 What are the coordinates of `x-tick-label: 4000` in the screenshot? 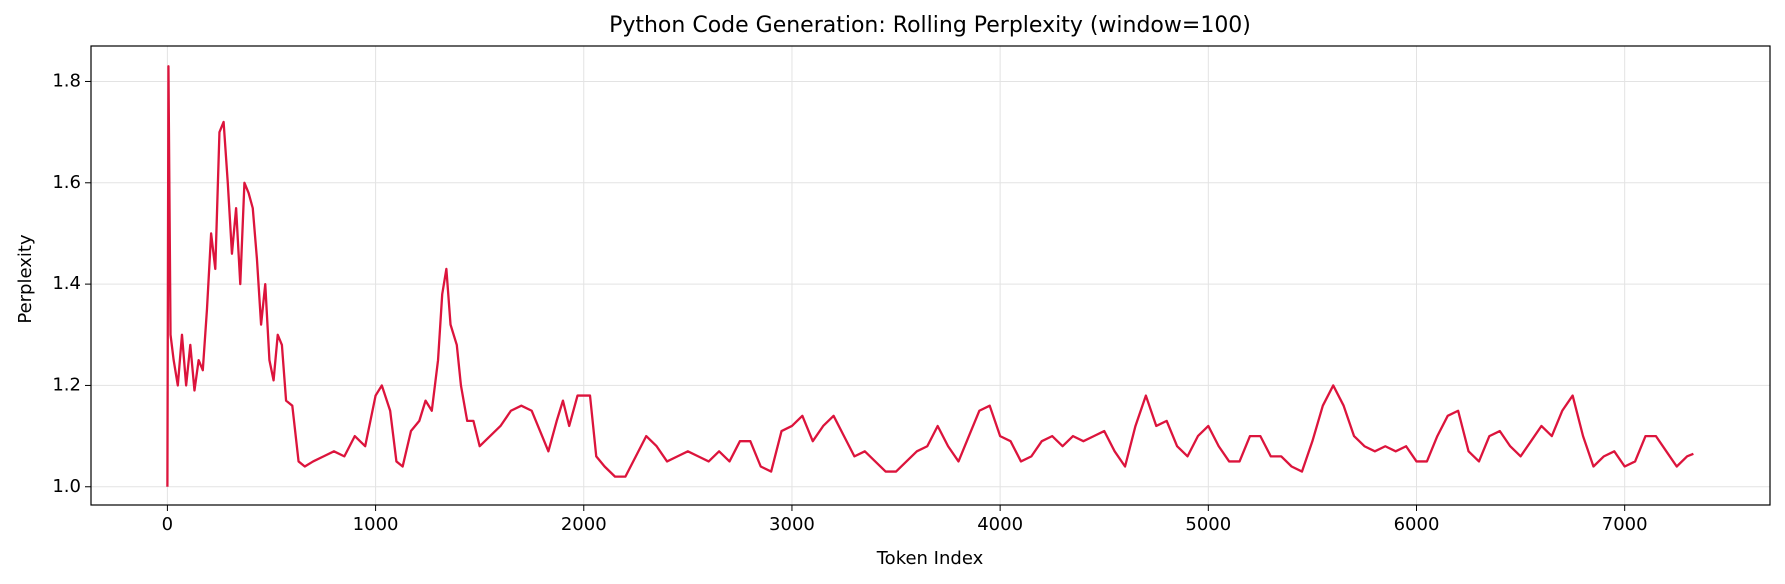 It's located at (1000, 524).